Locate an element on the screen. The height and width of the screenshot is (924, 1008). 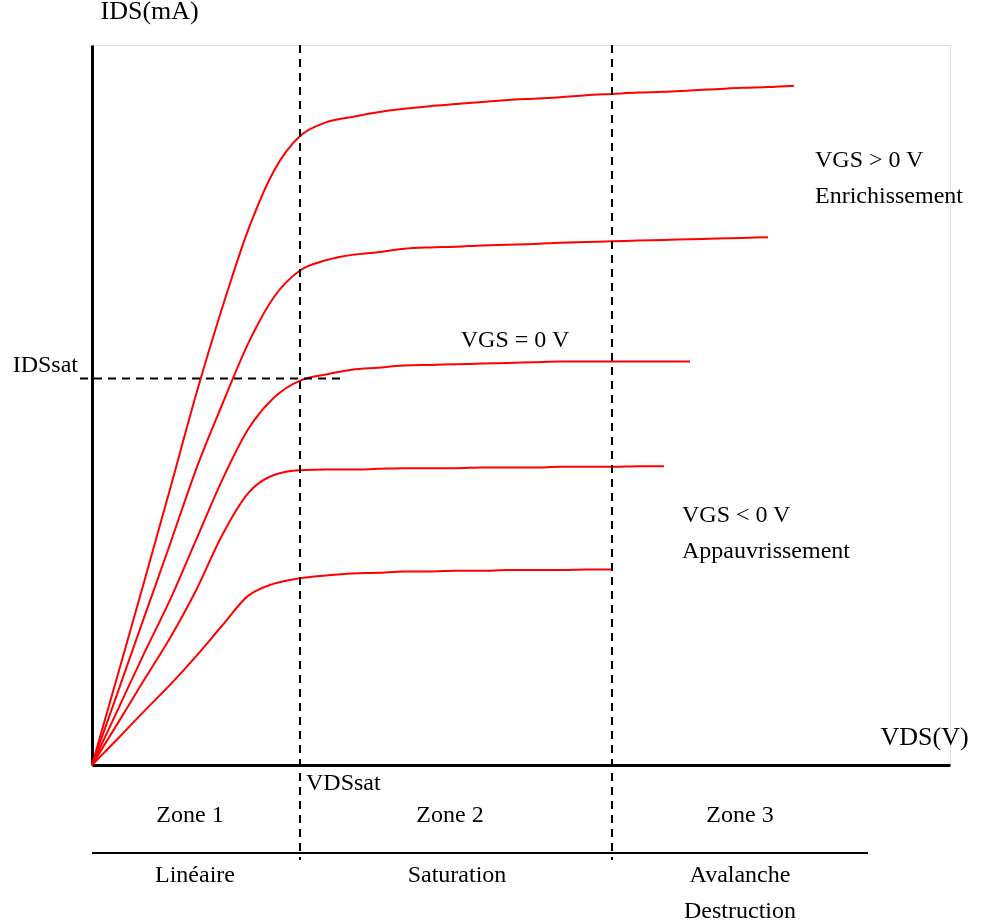
y-axis-title: IDS(mA) is located at coordinates (149, 12).